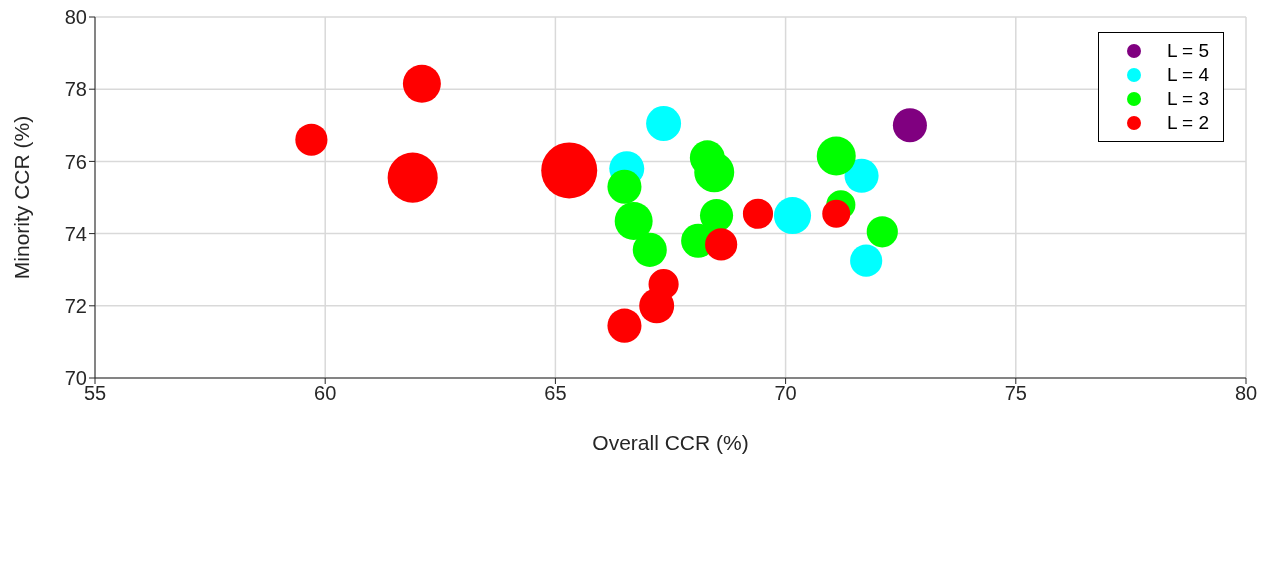  I want to click on y-tick-label: 74, so click(75, 233).